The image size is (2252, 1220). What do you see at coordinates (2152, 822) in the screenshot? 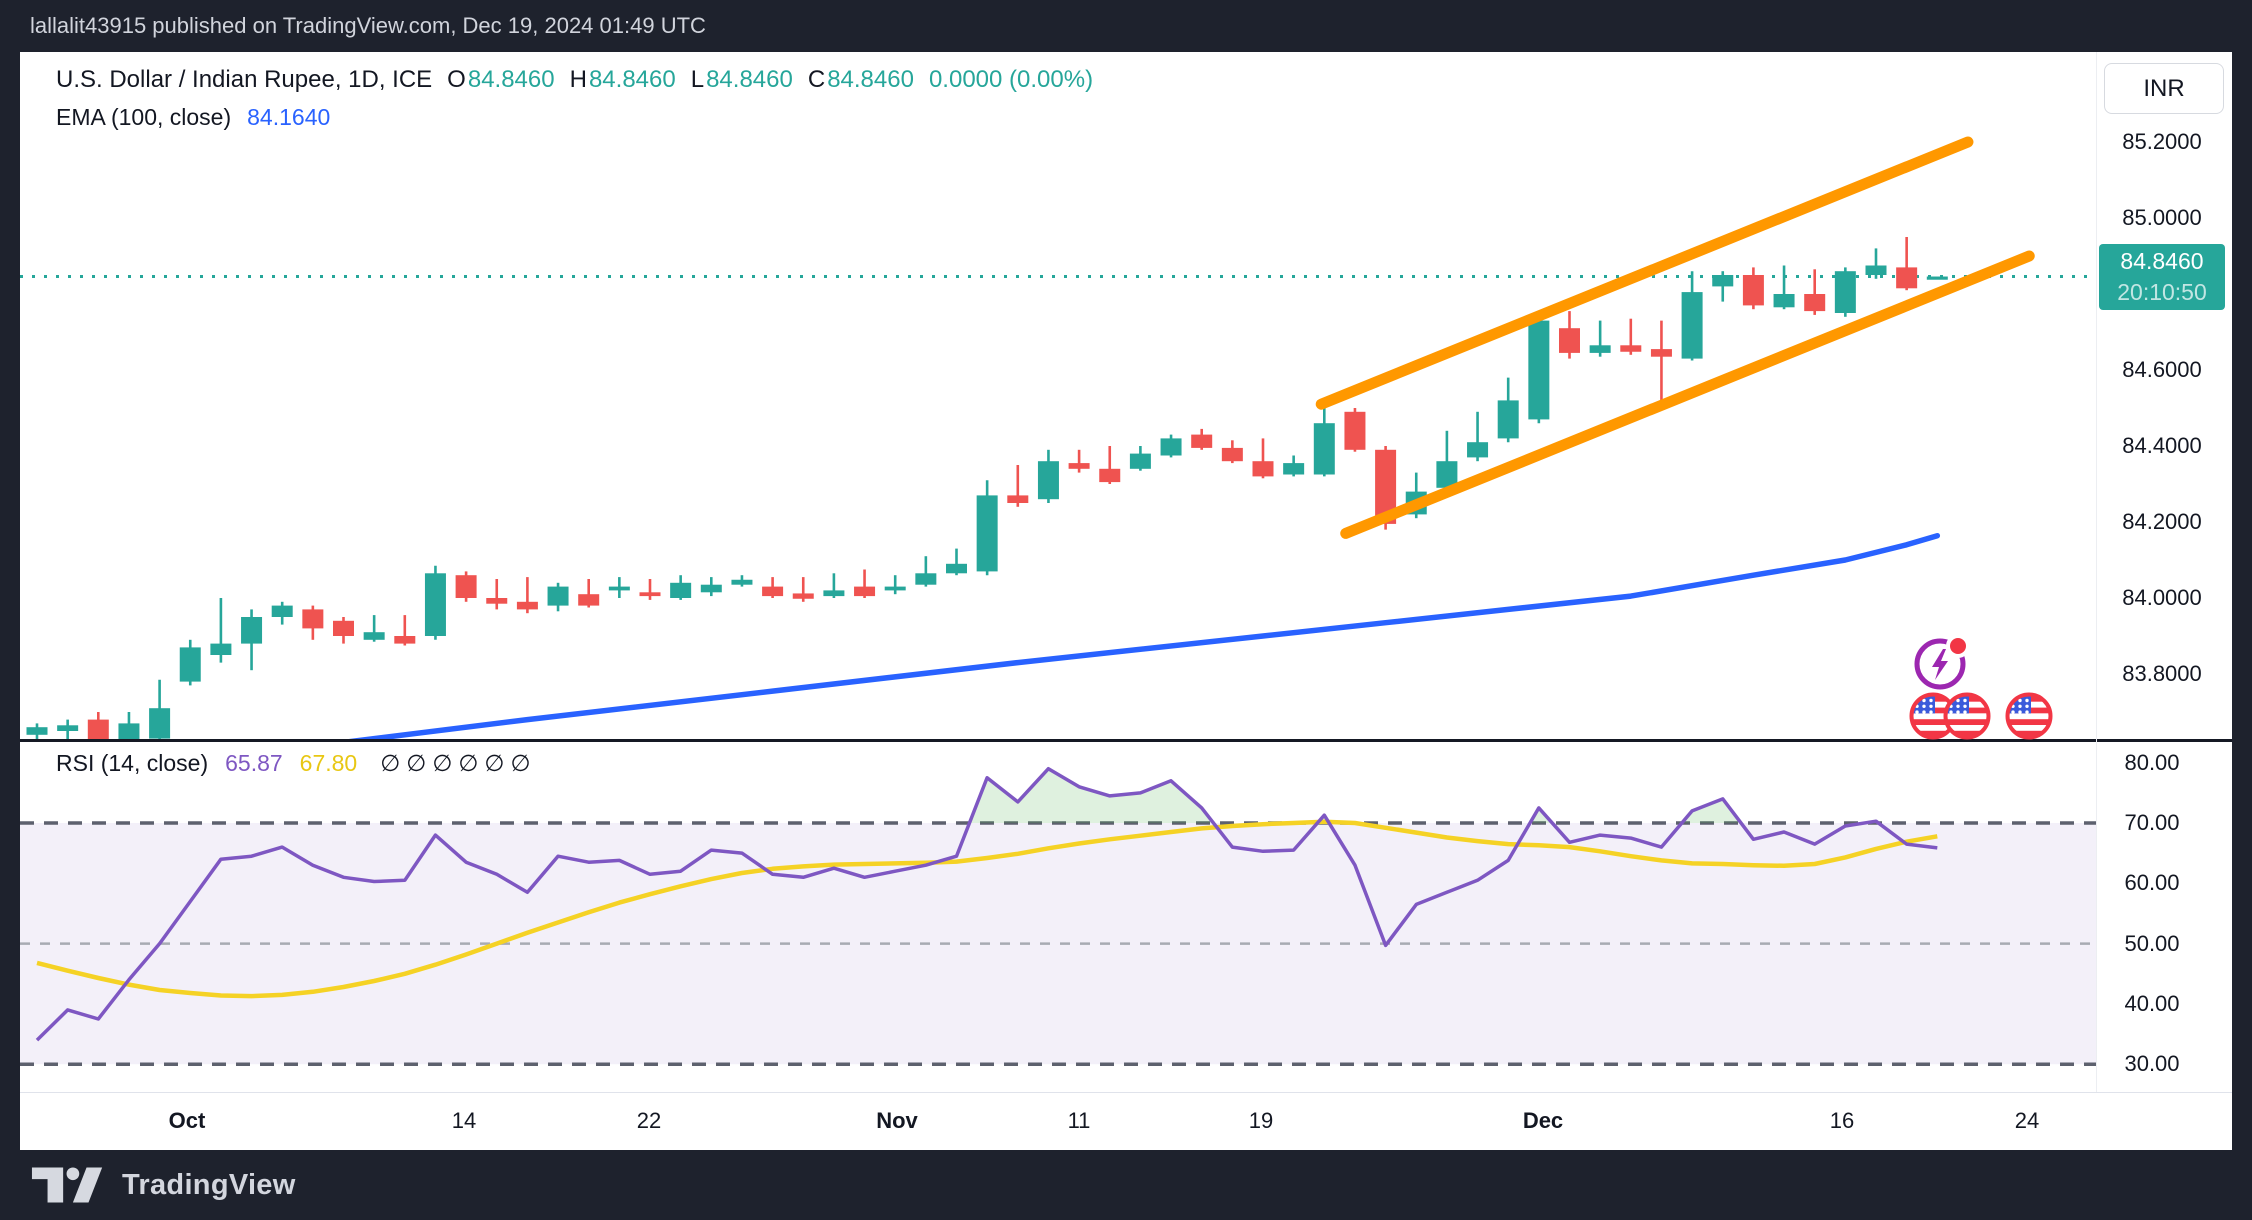
I see `rsi-axis-label: 70.00` at bounding box center [2152, 822].